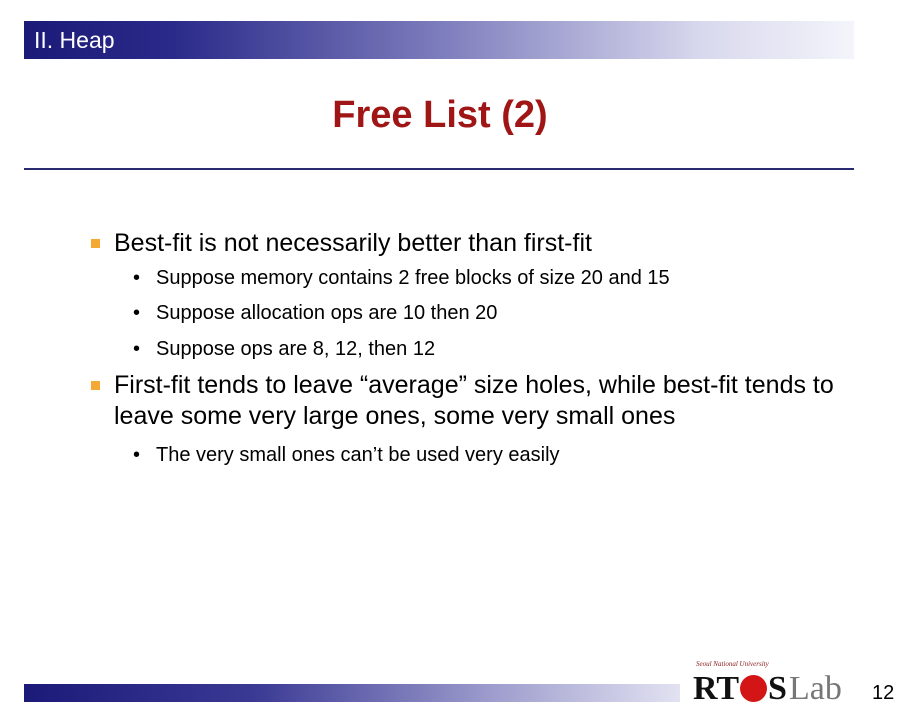 Image resolution: width=899 pixels, height=723 pixels. Describe the element at coordinates (74, 40) in the screenshot. I see `section-label: II. Heap` at that location.